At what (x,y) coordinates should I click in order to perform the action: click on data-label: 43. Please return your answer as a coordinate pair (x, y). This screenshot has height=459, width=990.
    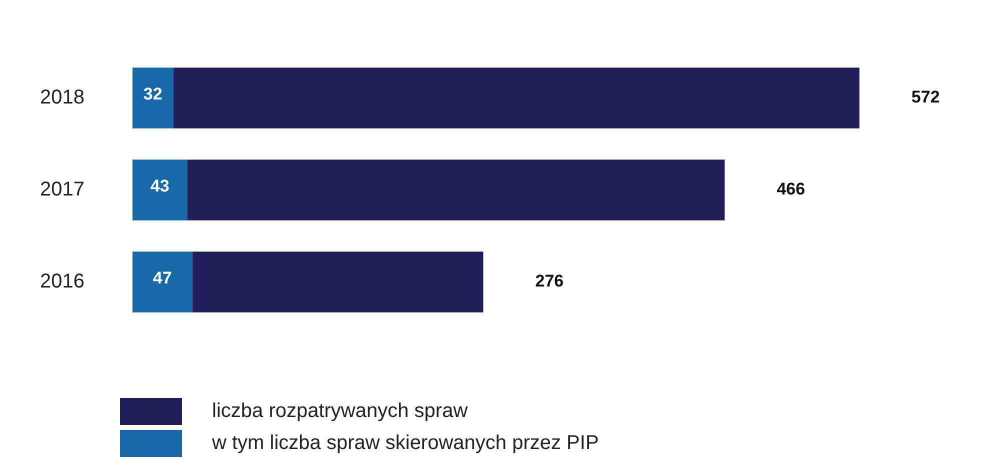
    Looking at the image, I should click on (160, 186).